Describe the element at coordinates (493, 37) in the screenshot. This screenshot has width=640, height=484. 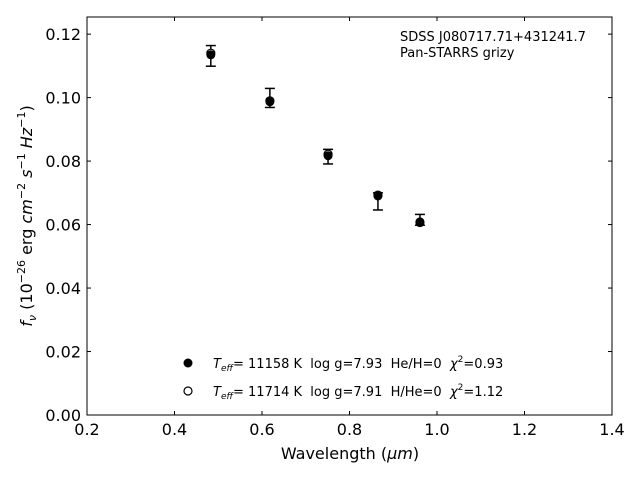
I see `annotation-target: SDSS J080717.71+431241.7` at that location.